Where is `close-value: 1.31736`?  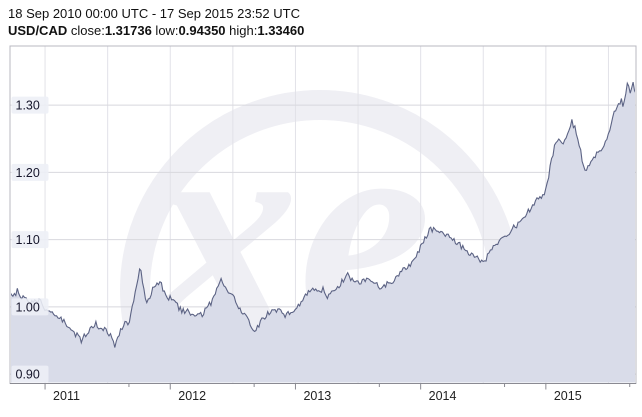 close-value: 1.31736 is located at coordinates (128, 30).